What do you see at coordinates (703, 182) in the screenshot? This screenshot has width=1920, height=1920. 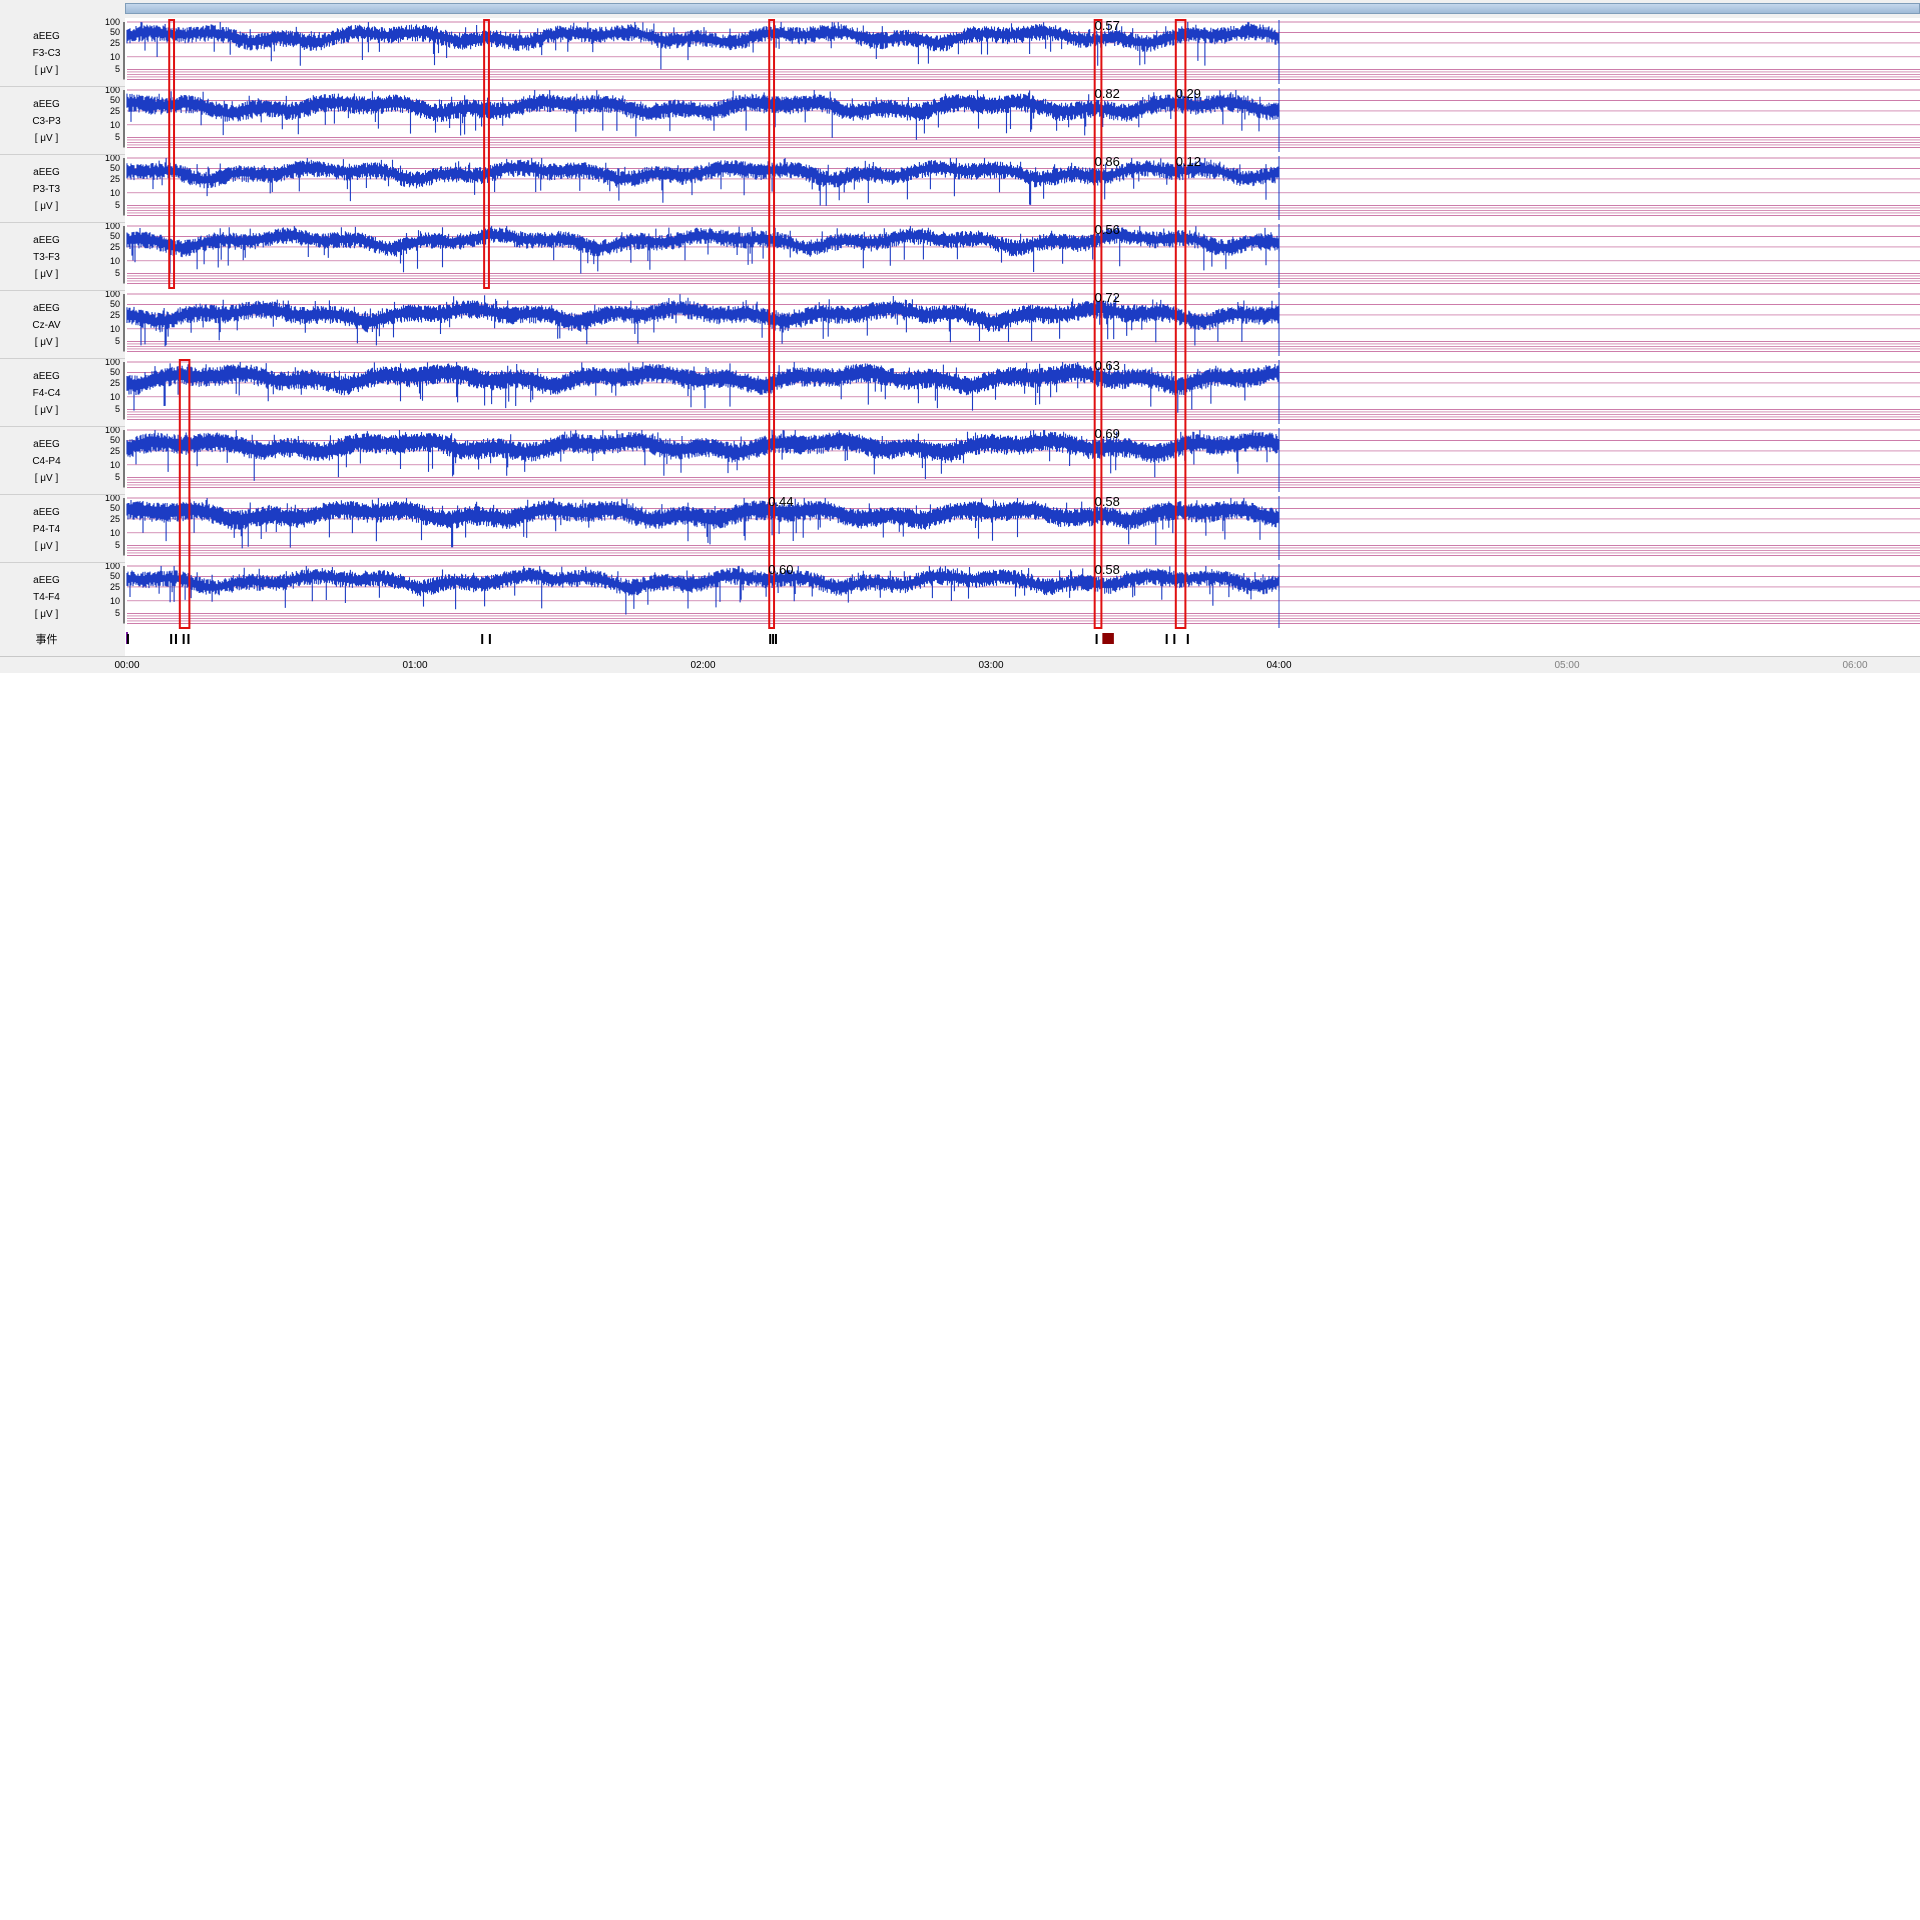 I see `aeeg-trace-p3-t3` at bounding box center [703, 182].